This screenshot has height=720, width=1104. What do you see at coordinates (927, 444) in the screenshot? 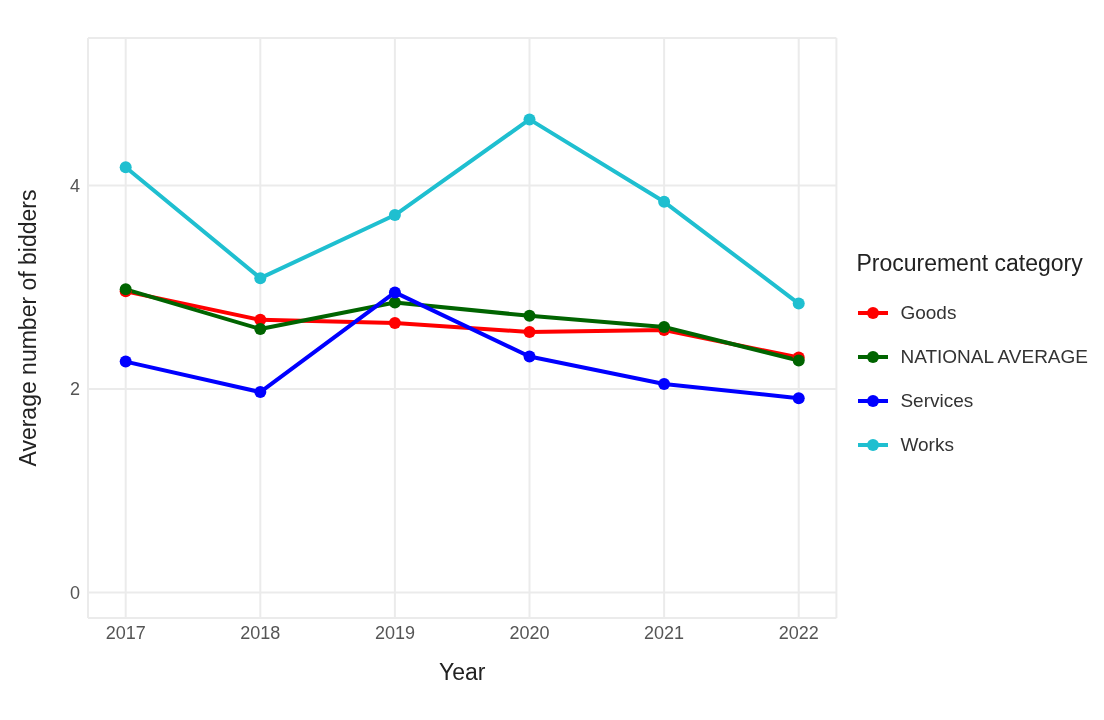
I see `legend-label: Works` at bounding box center [927, 444].